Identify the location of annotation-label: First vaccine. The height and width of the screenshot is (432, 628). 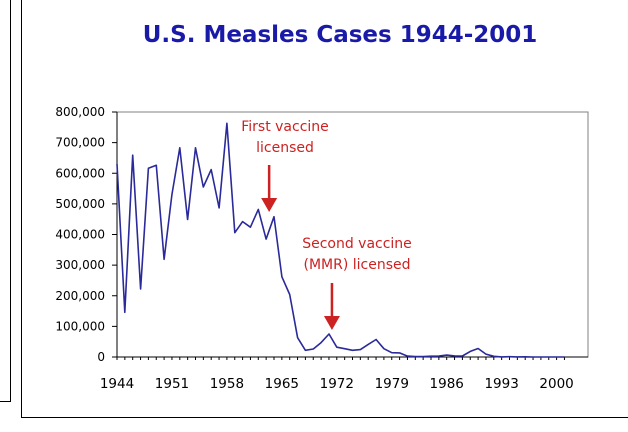
(285, 127).